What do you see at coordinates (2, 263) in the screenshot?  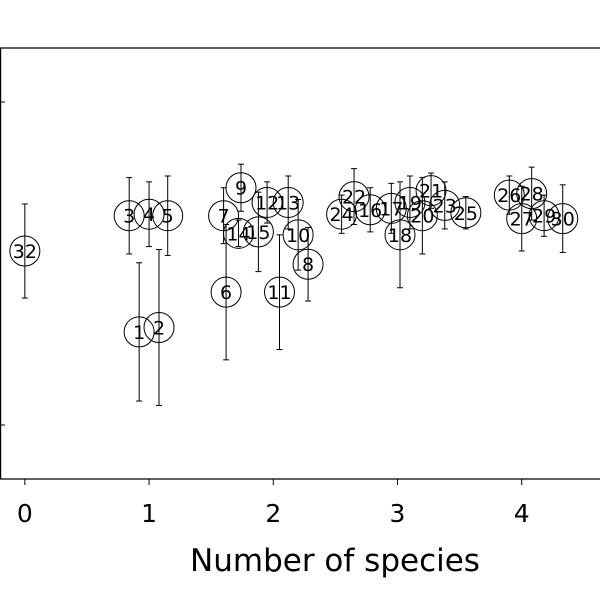 I see `y-ticks` at bounding box center [2, 263].